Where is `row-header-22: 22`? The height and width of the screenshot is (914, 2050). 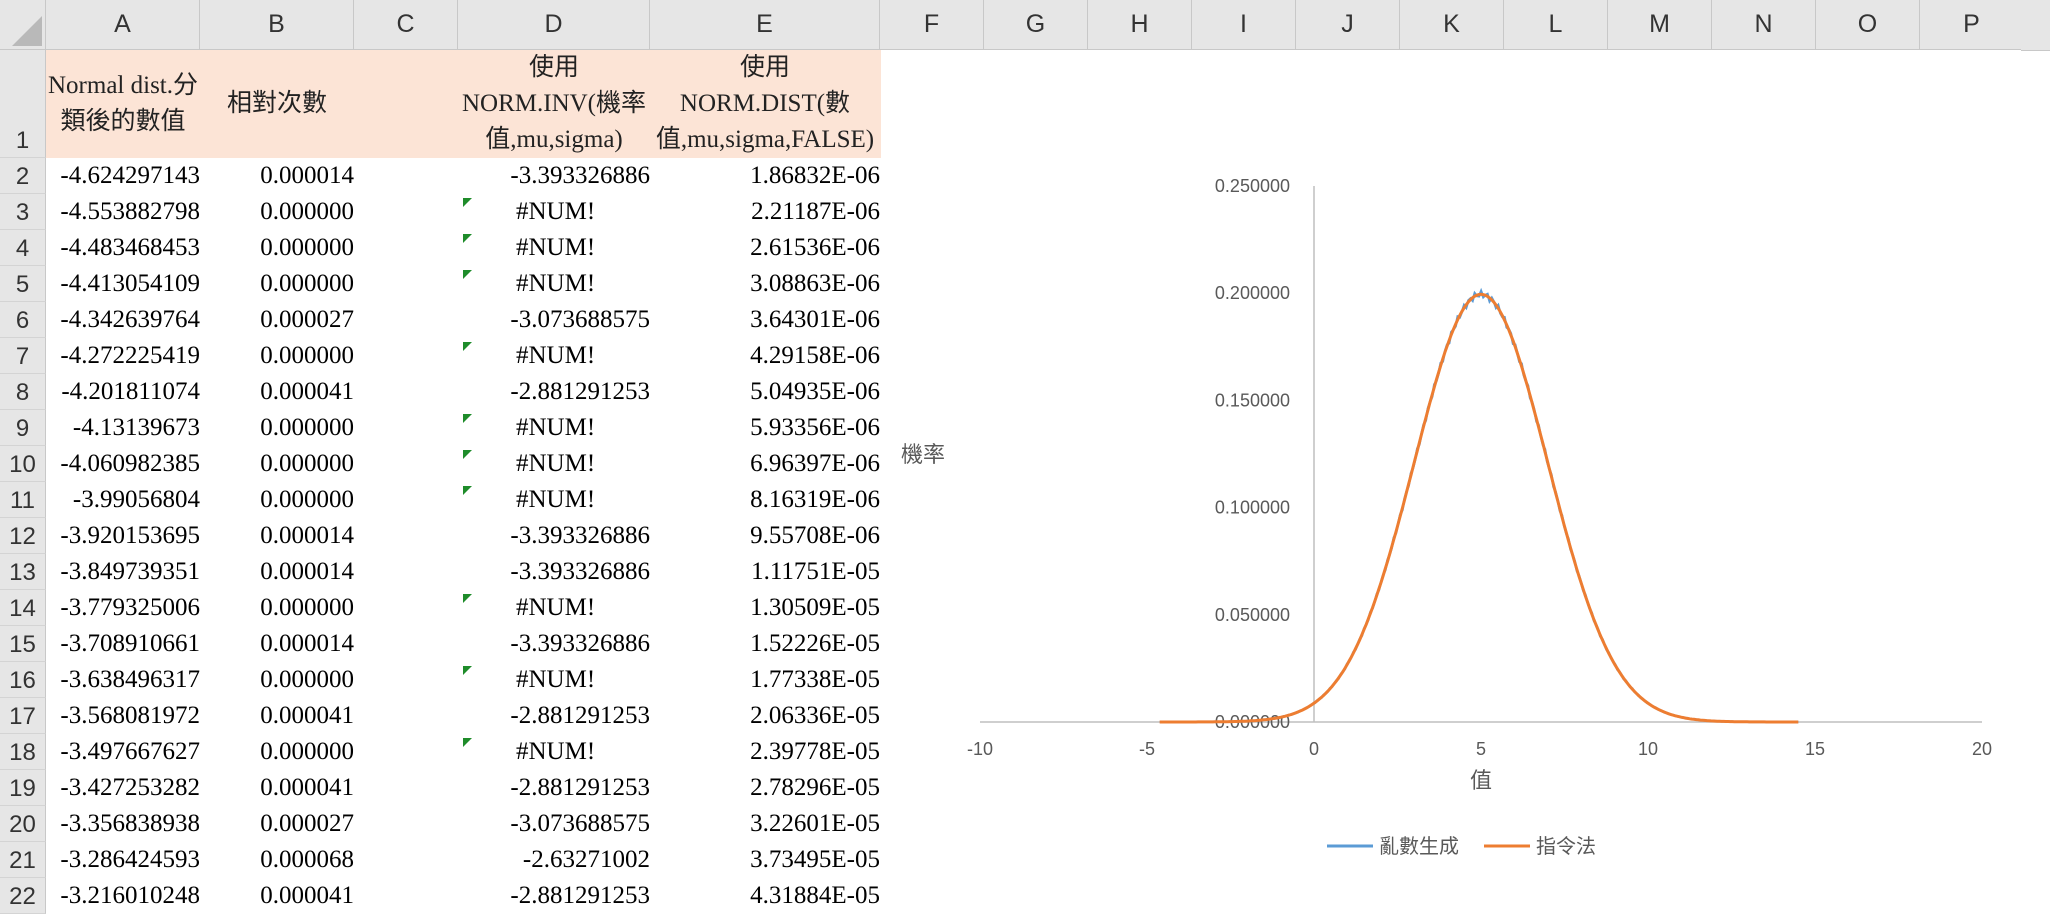 row-header-22: 22 is located at coordinates (23, 896).